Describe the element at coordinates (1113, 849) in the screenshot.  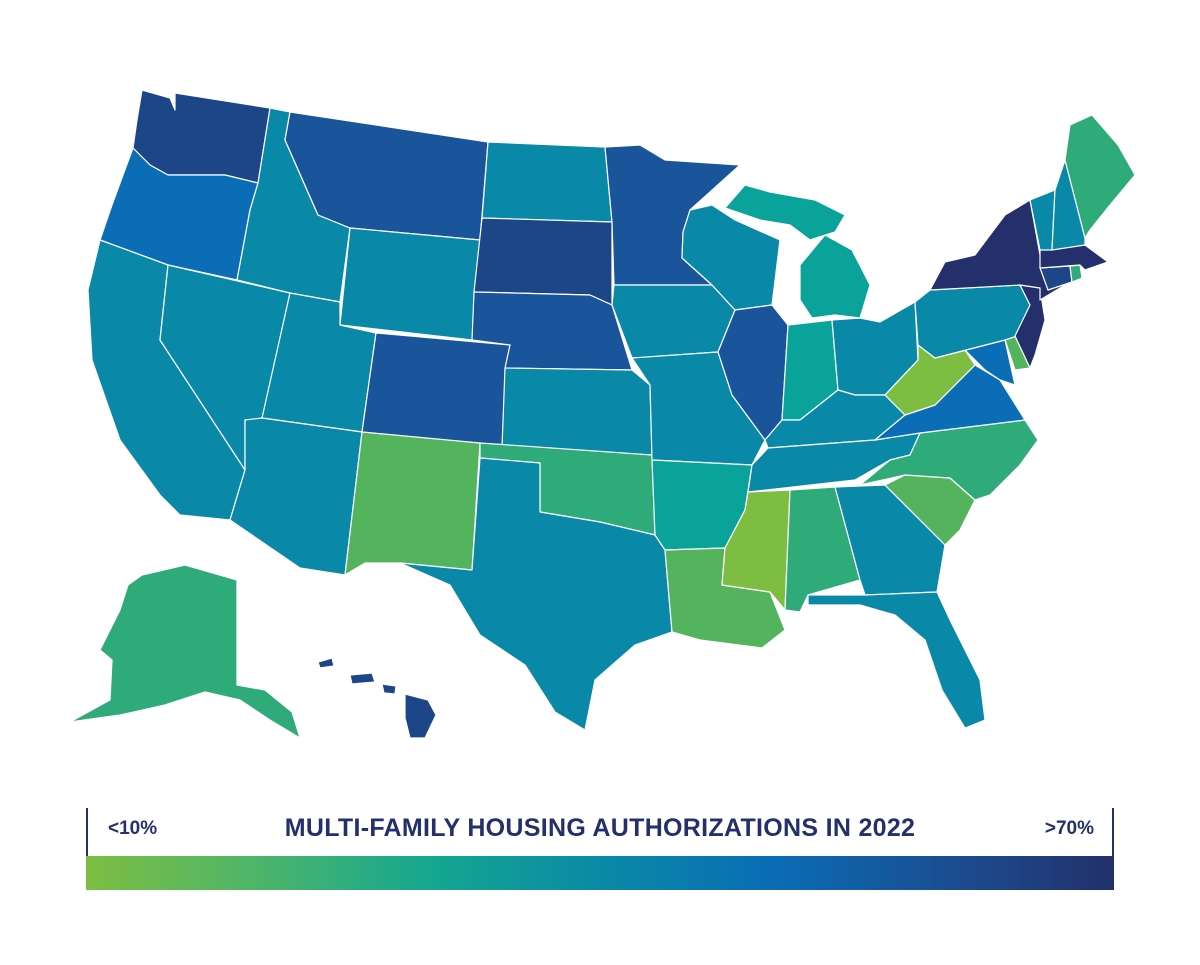
I see `legend-right-border` at that location.